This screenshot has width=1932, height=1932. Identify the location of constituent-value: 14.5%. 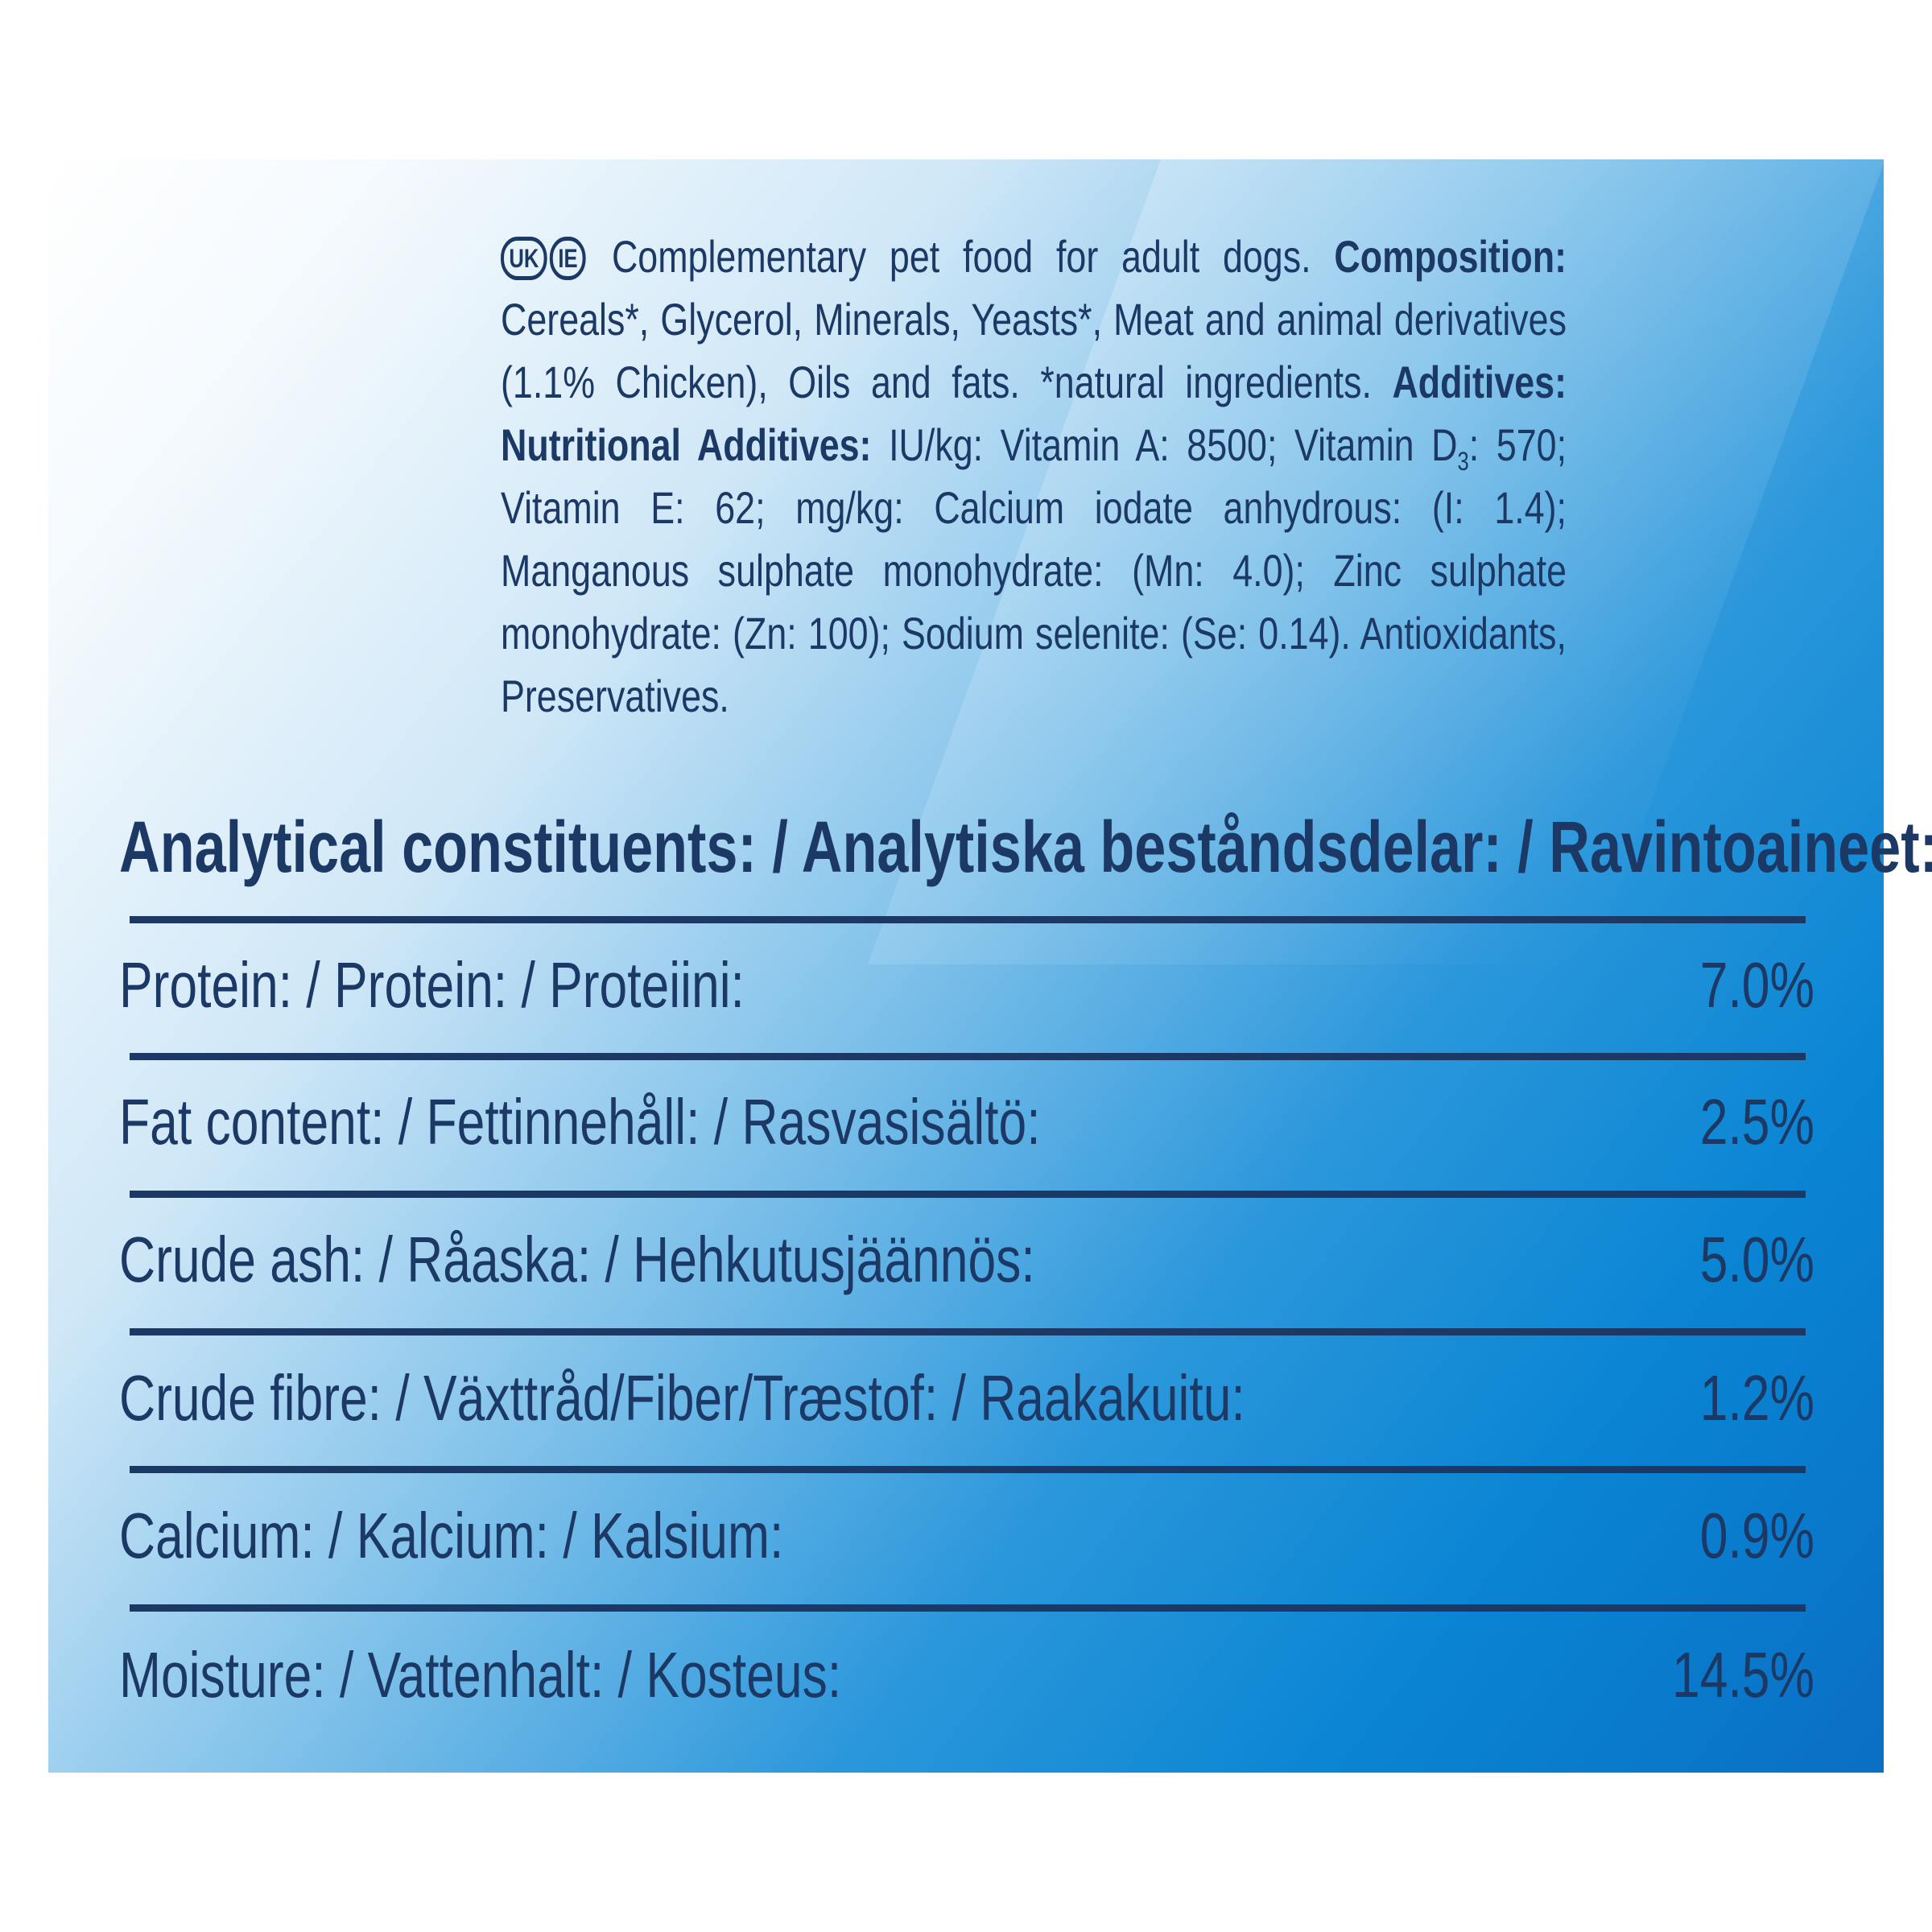
(1743, 1675).